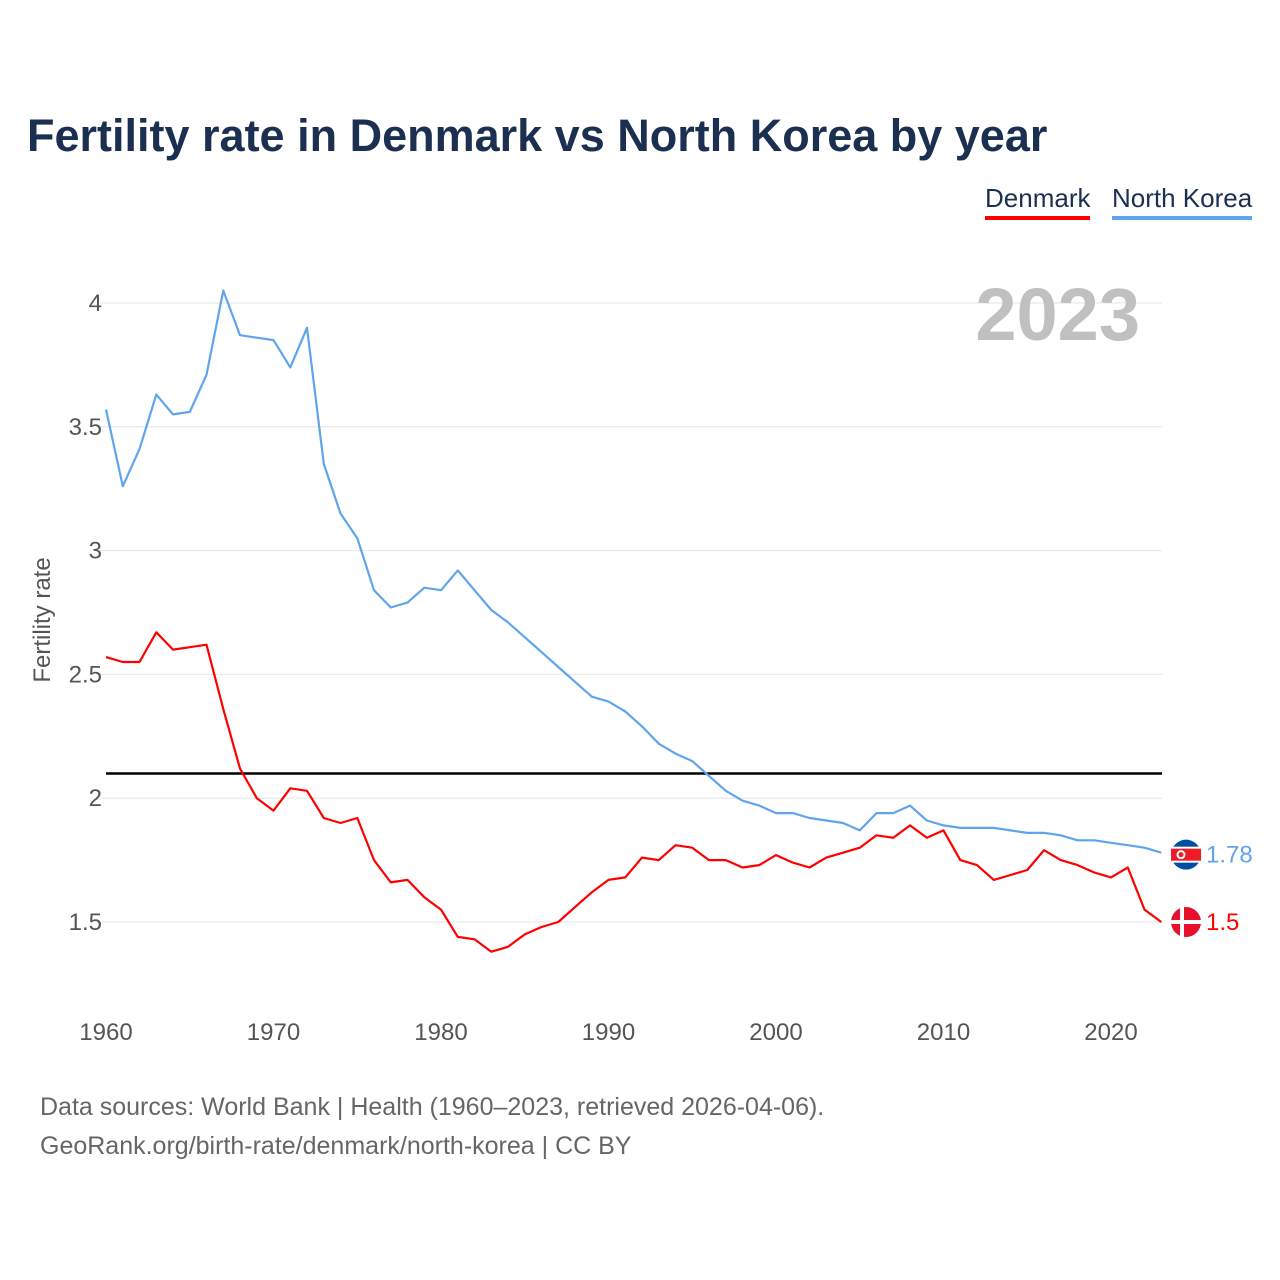 The image size is (1280, 1280). I want to click on x-tick-label: 2010, so click(943, 1032).